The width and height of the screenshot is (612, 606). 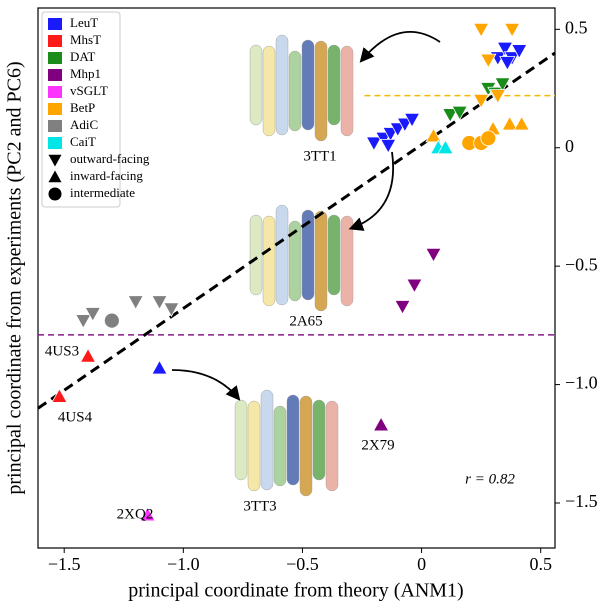 I want to click on y-tick-label: −0.5, so click(x=581, y=264).